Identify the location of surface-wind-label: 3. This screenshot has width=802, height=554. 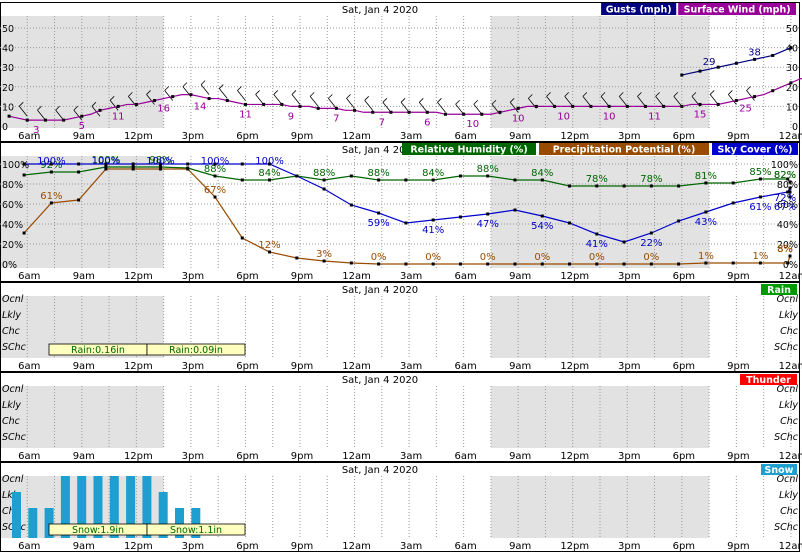
(36, 130).